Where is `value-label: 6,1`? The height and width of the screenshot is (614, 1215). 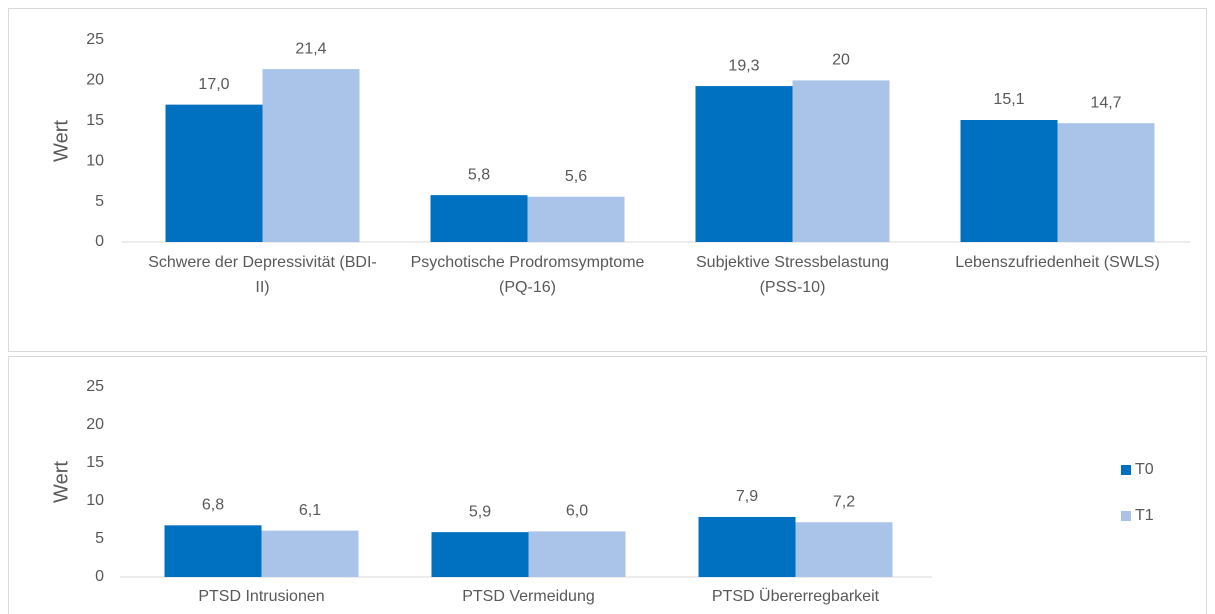 value-label: 6,1 is located at coordinates (310, 510).